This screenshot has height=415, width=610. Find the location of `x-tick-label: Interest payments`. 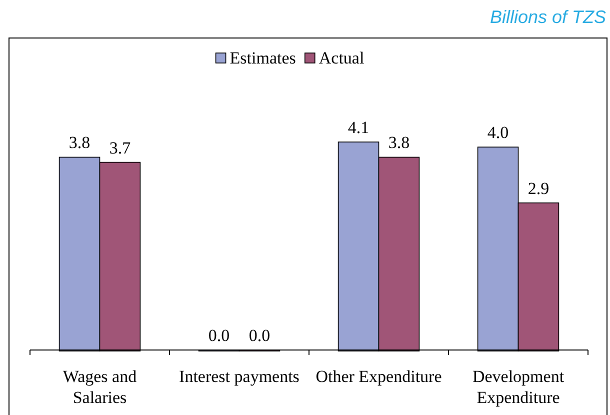

x-tick-label: Interest payments is located at coordinates (239, 376).